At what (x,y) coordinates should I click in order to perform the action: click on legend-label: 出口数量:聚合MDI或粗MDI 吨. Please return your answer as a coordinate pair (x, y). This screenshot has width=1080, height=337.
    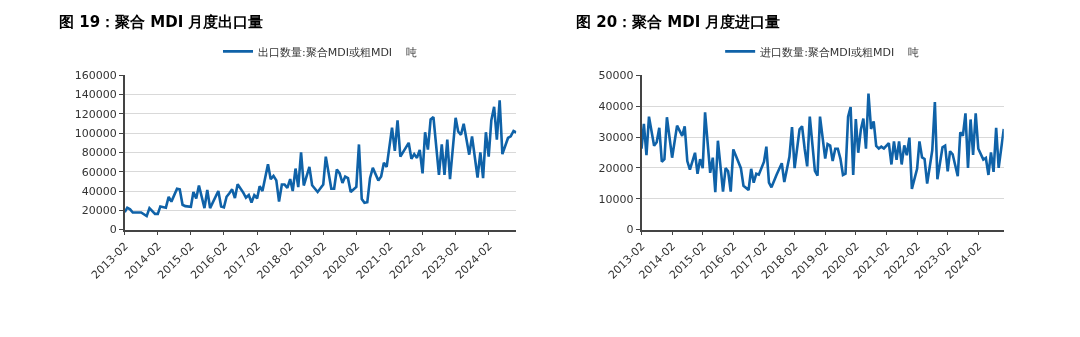
    Looking at the image, I should click on (337, 52).